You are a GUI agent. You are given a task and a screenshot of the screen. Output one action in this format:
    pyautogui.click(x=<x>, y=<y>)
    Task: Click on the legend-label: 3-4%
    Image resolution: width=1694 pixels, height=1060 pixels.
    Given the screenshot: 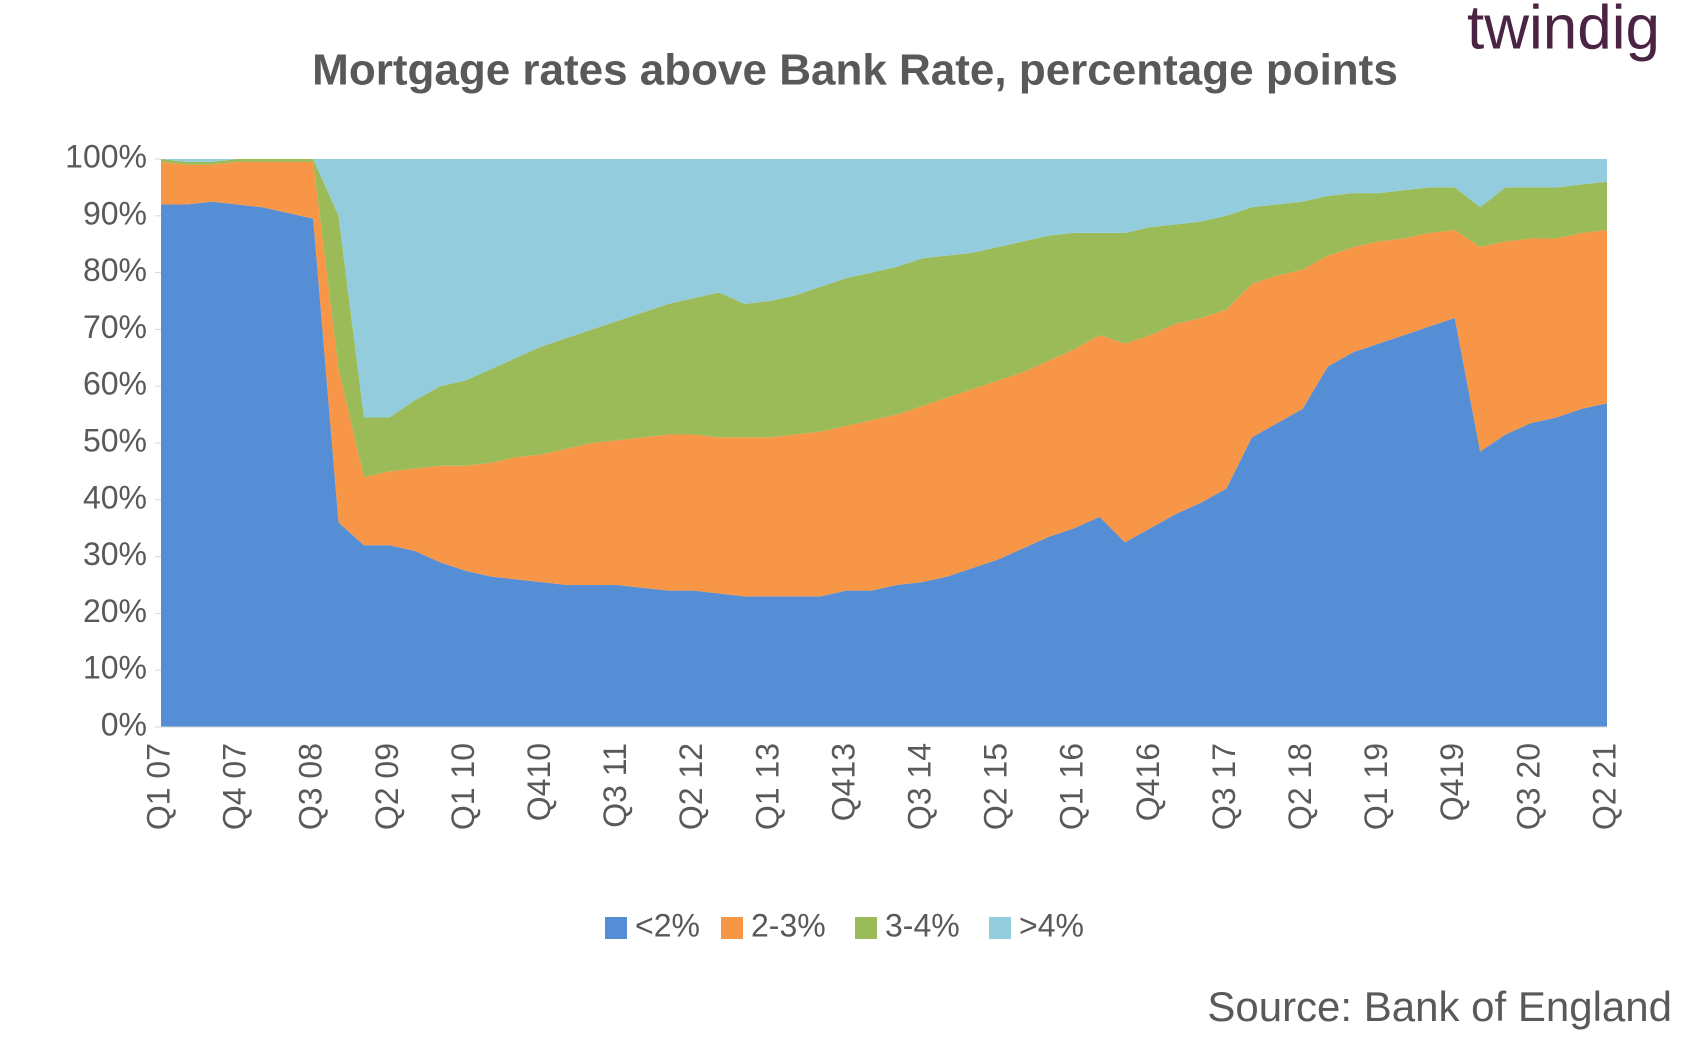 What is the action you would take?
    pyautogui.click(x=922, y=925)
    